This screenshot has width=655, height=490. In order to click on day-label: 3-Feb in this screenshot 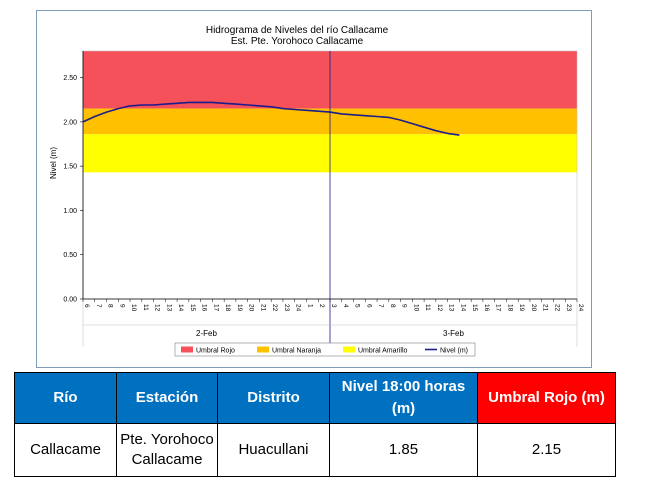, I will do `click(453, 333)`.